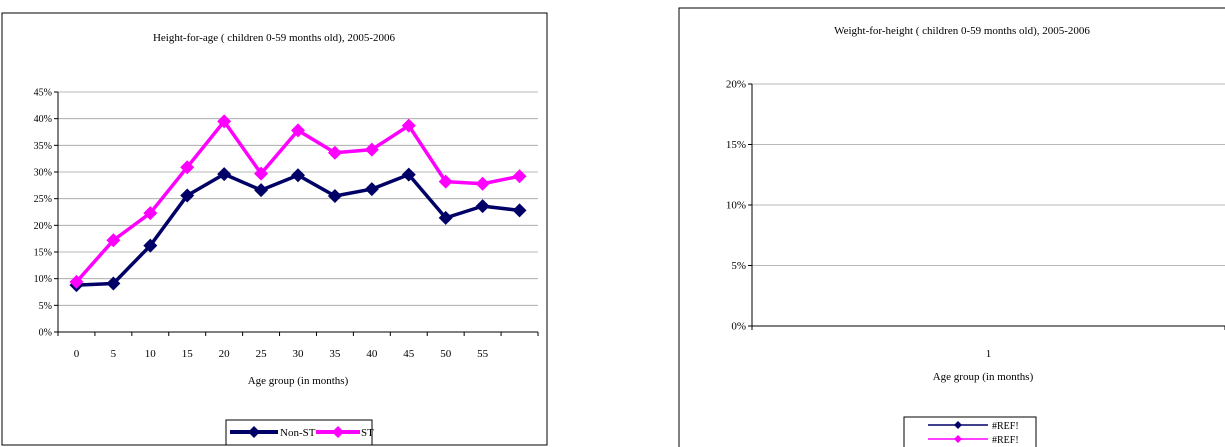  What do you see at coordinates (45, 306) in the screenshot?
I see `chart1-y-tick-label: 5%` at bounding box center [45, 306].